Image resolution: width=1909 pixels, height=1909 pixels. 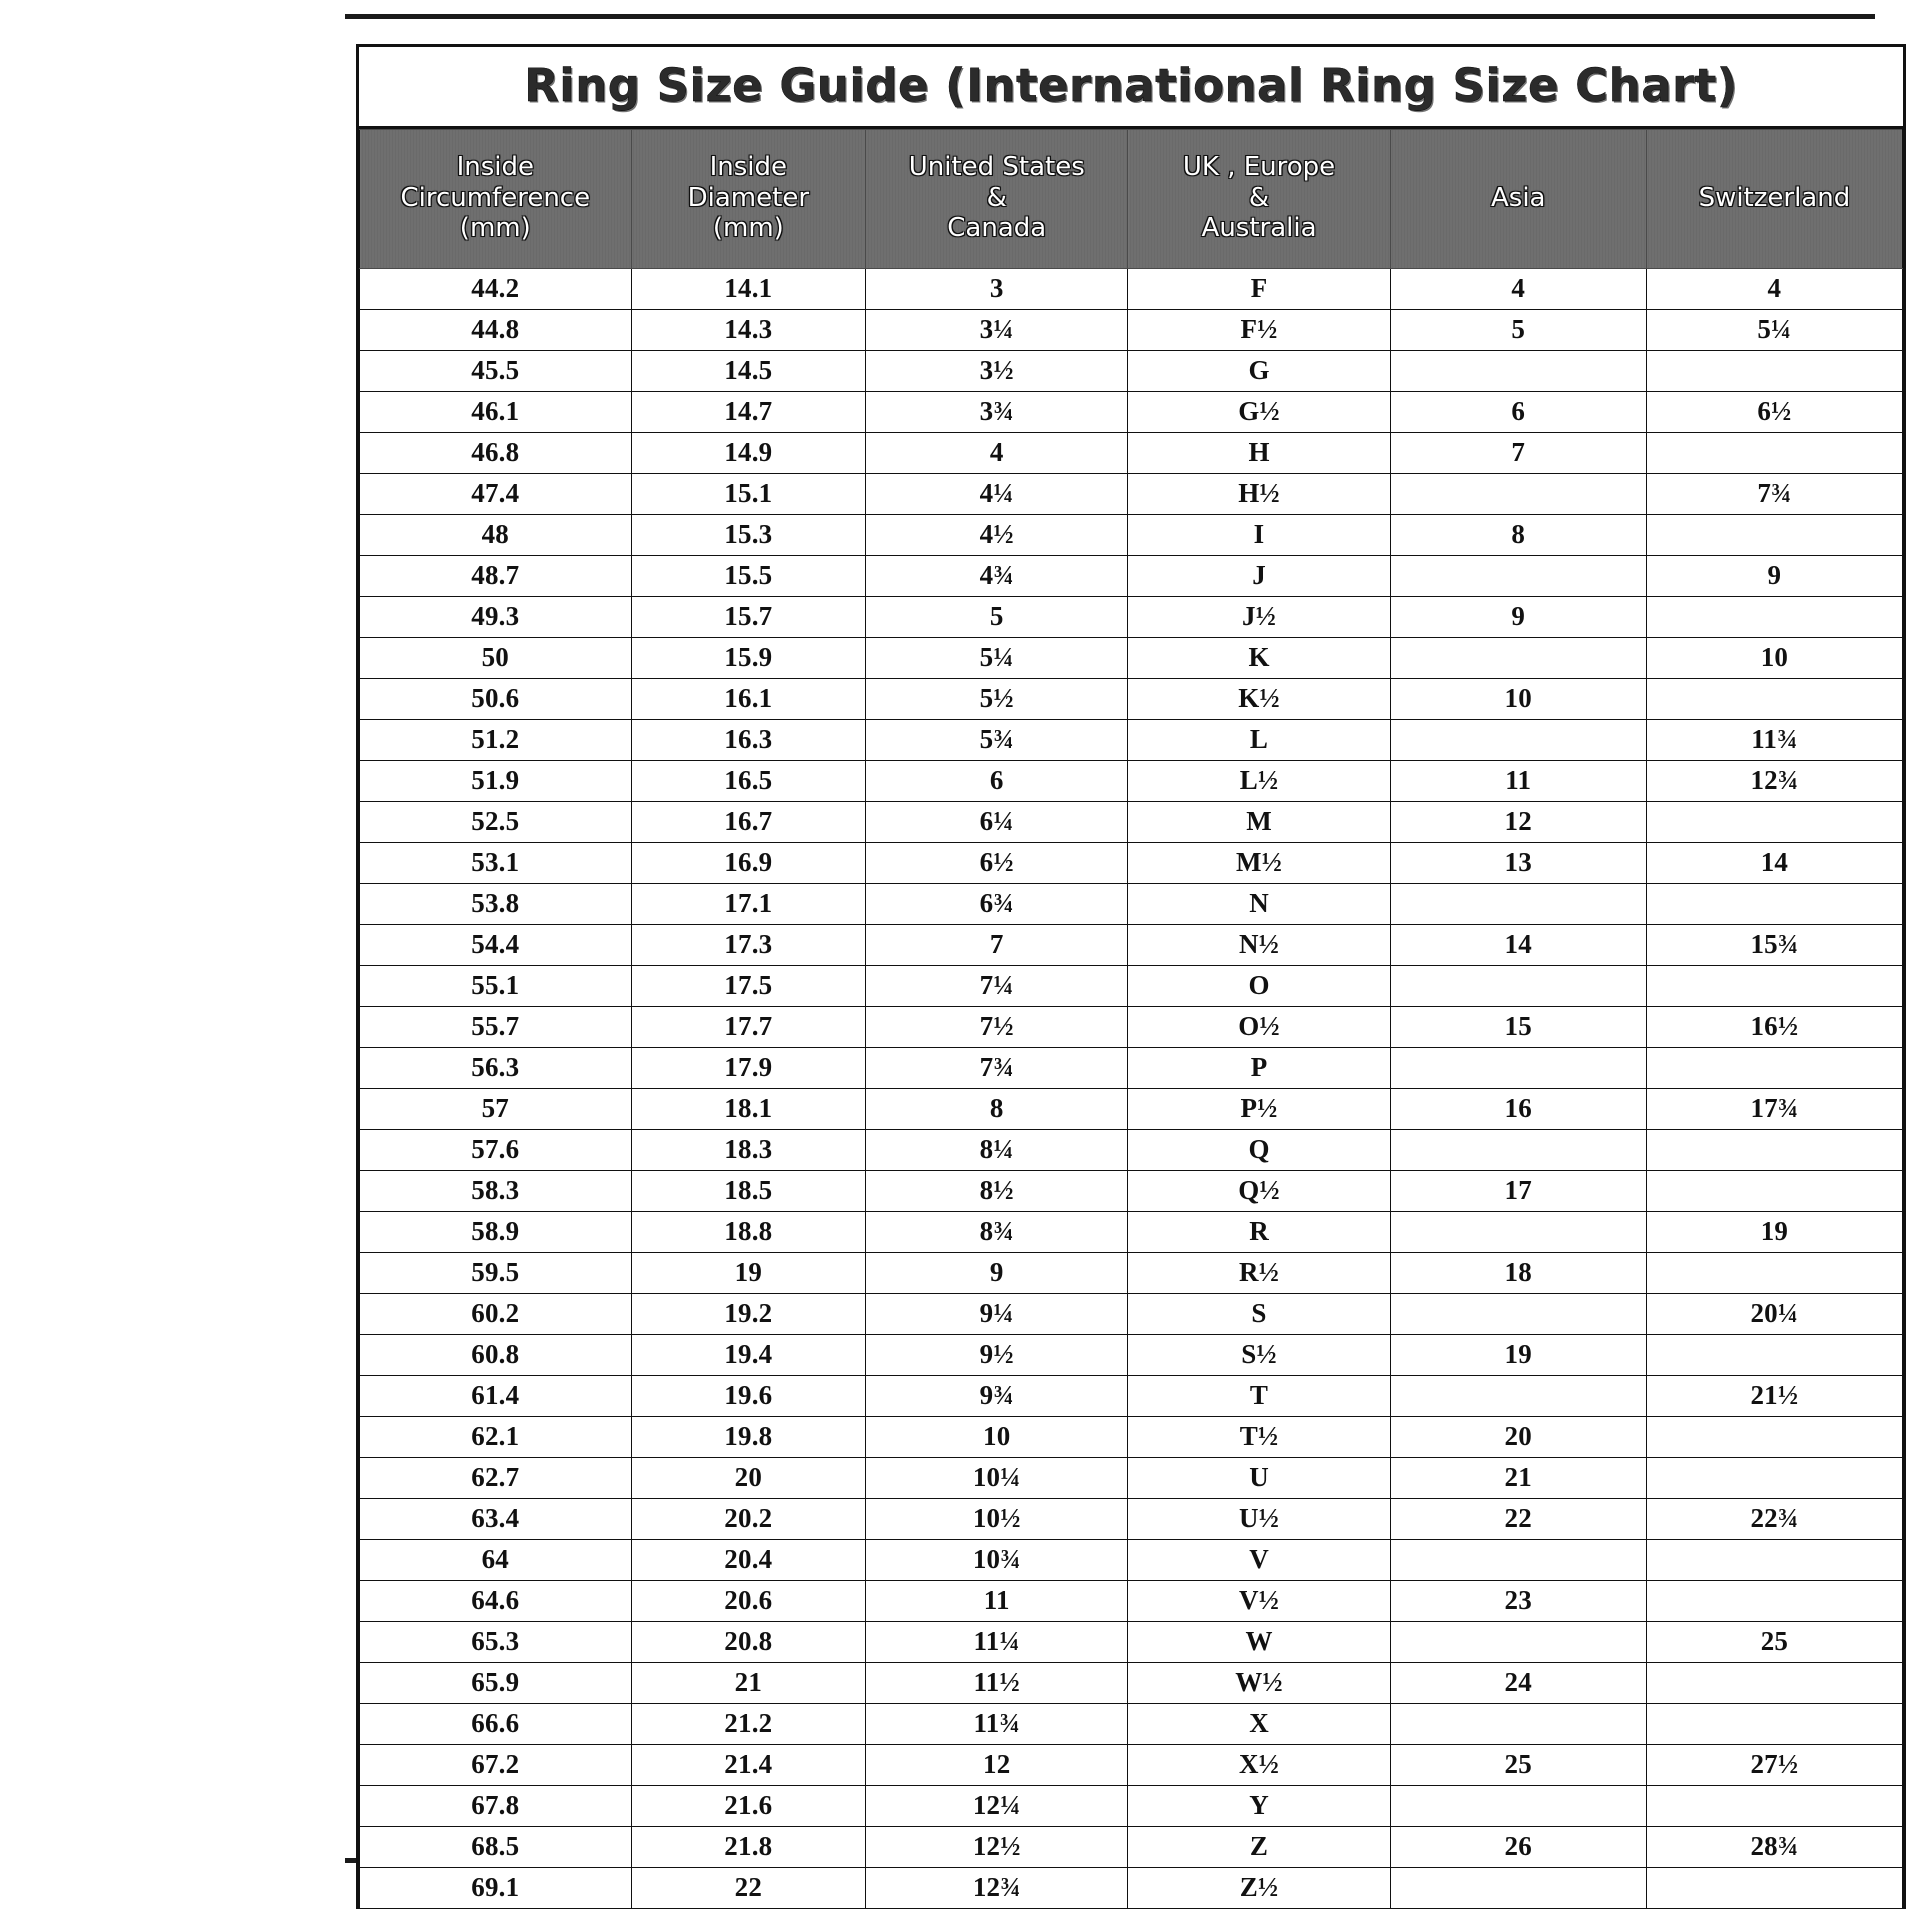 What do you see at coordinates (1131, 822) in the screenshot?
I see `table-row: 52.5 16.7 6¼ M 12` at bounding box center [1131, 822].